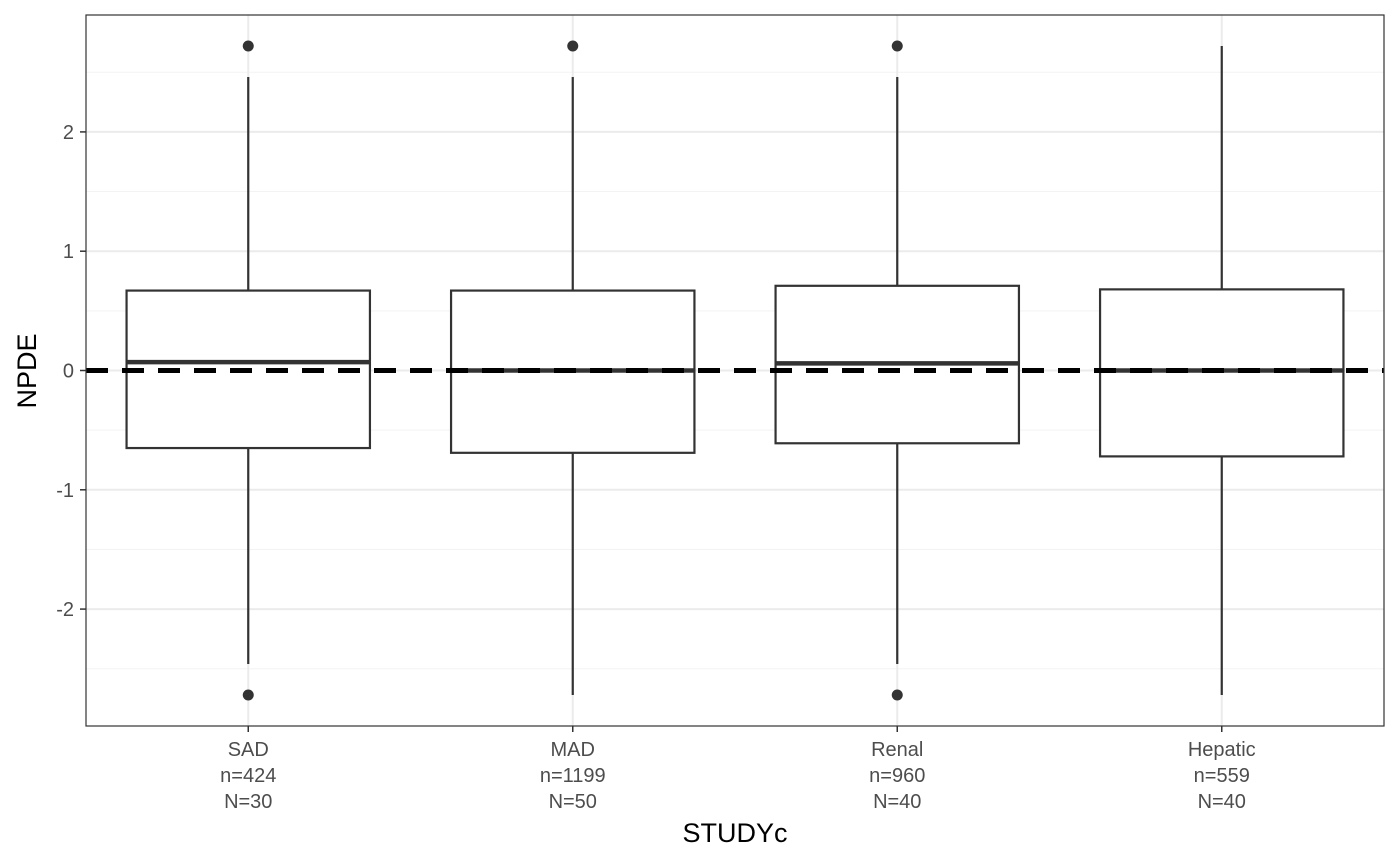  I want to click on y-tick-label: -2, so click(65, 610).